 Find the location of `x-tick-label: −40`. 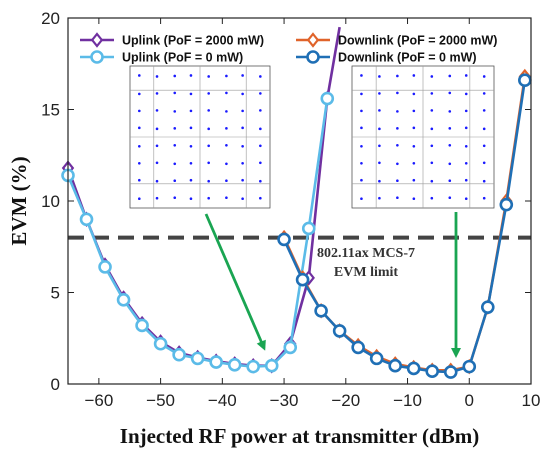

x-tick-label: −40 is located at coordinates (222, 400).